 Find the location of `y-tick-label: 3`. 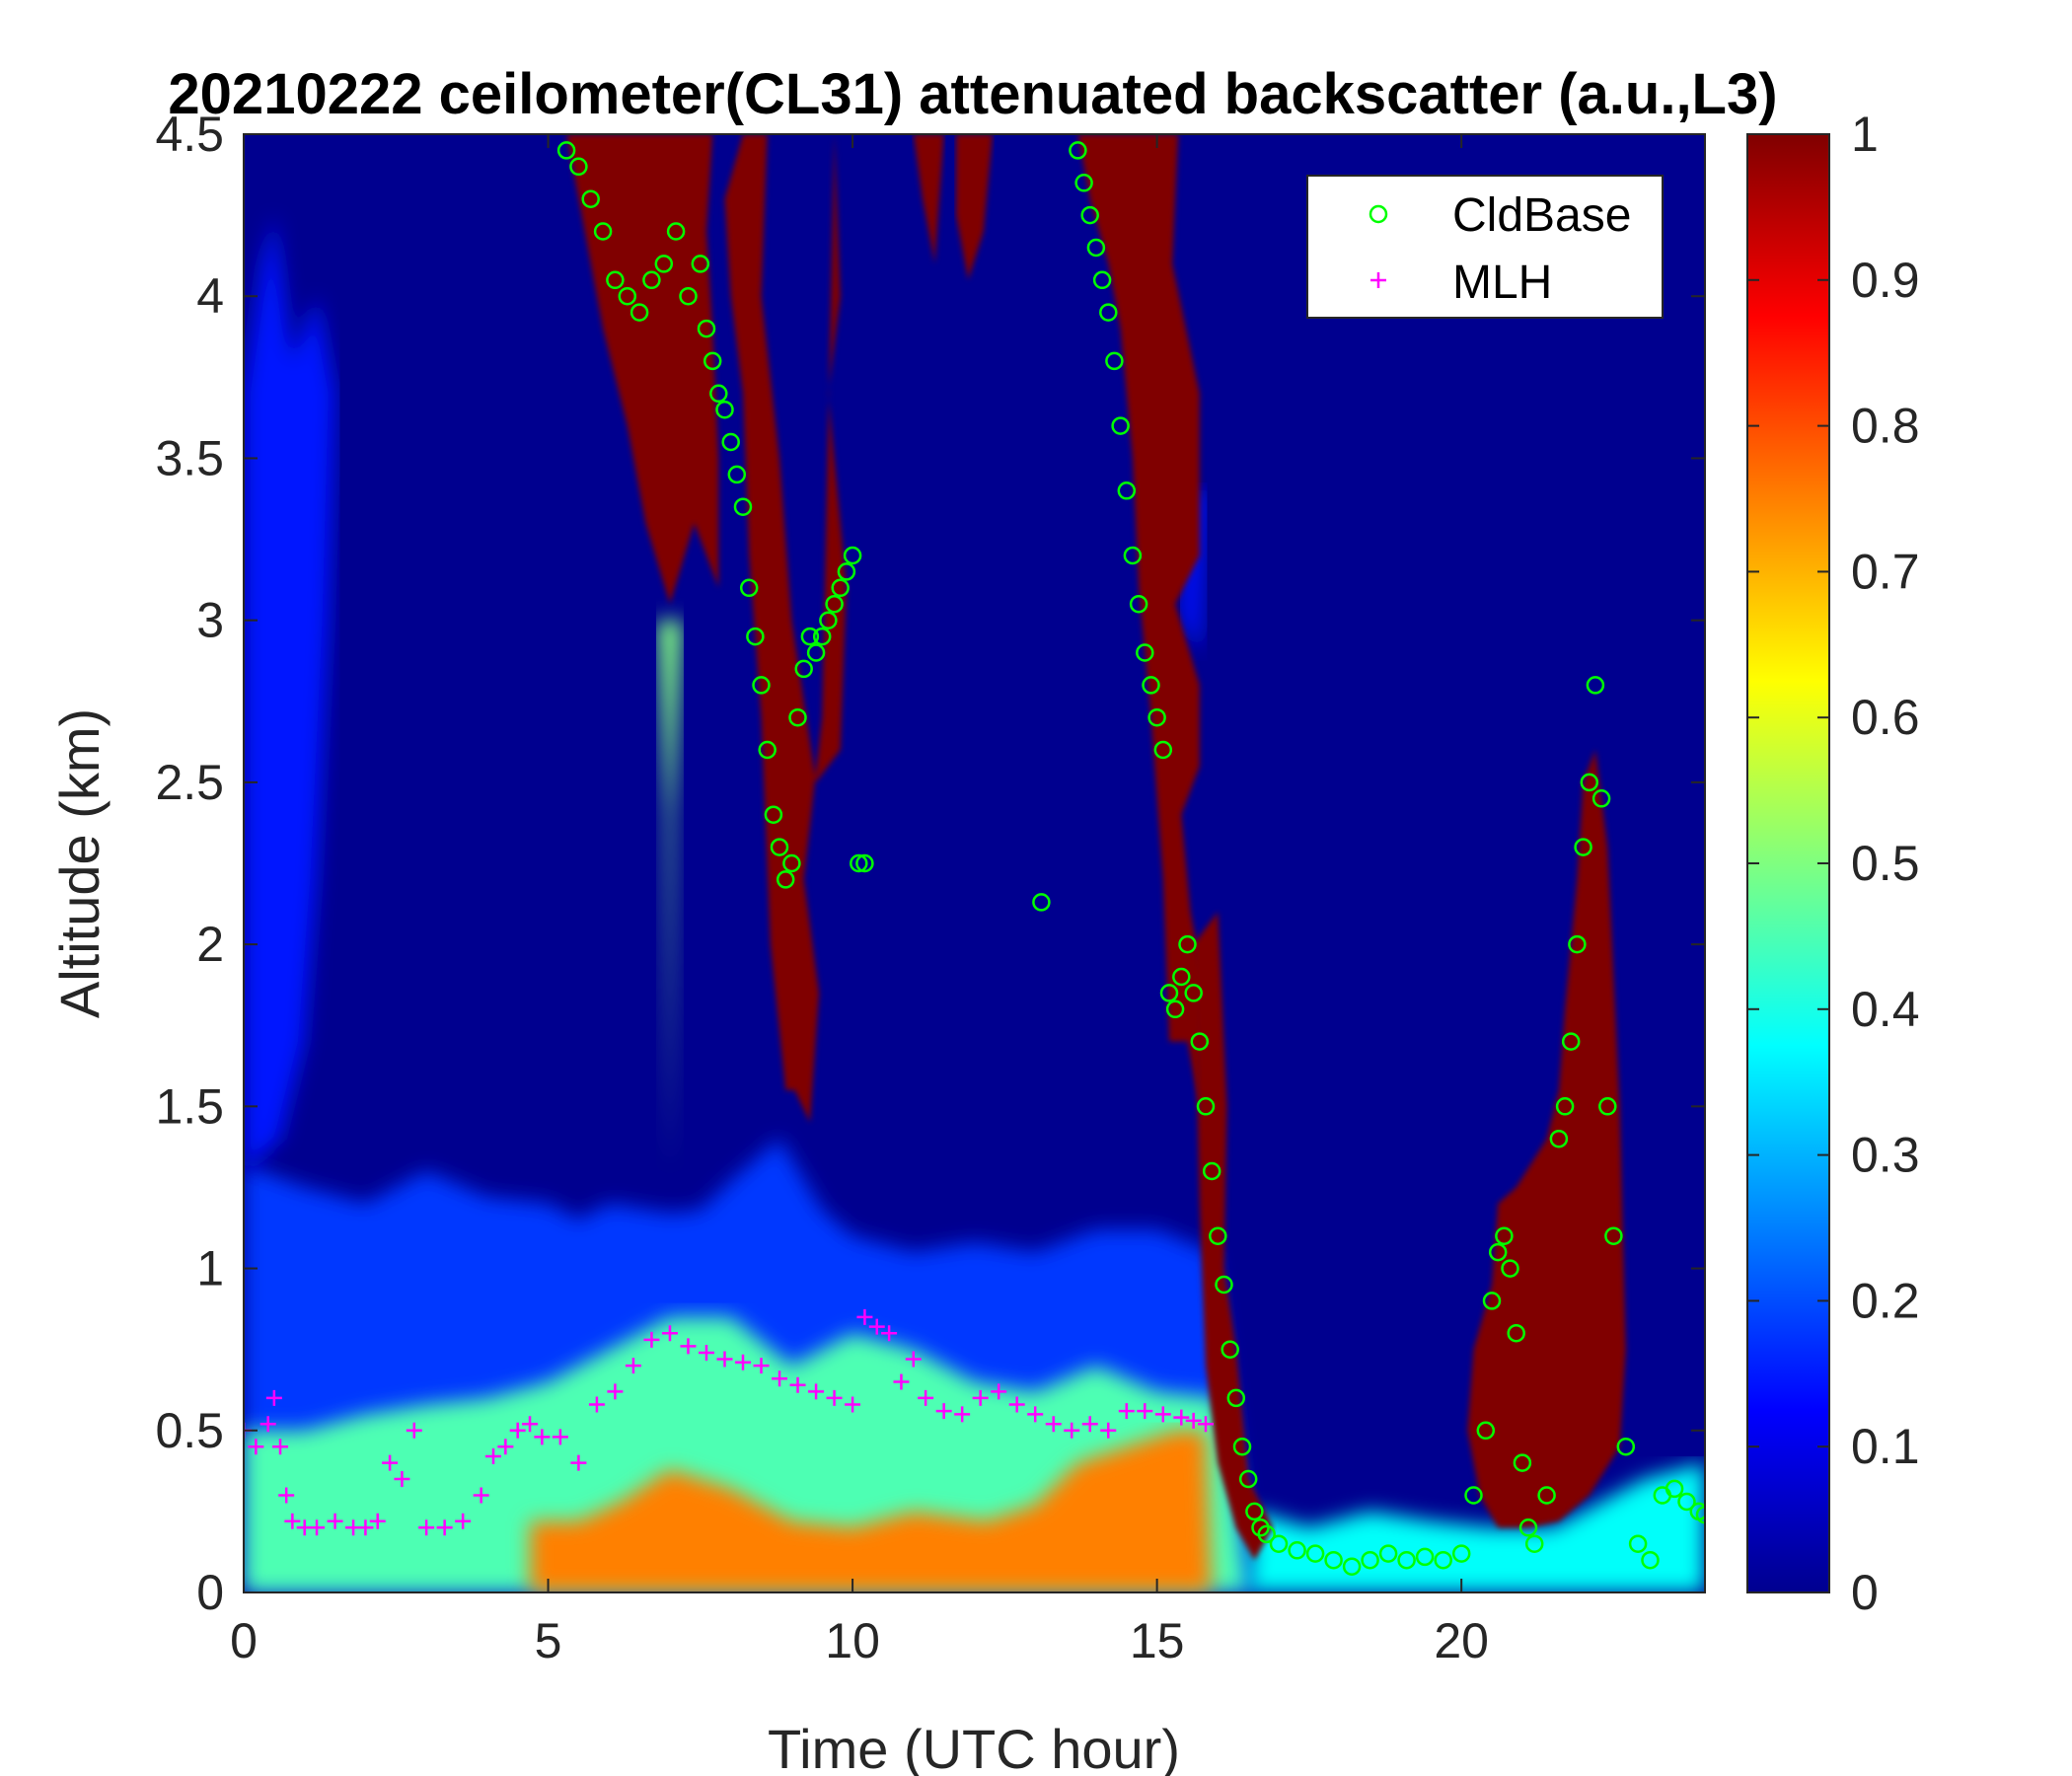

y-tick-label: 3 is located at coordinates (210, 621).